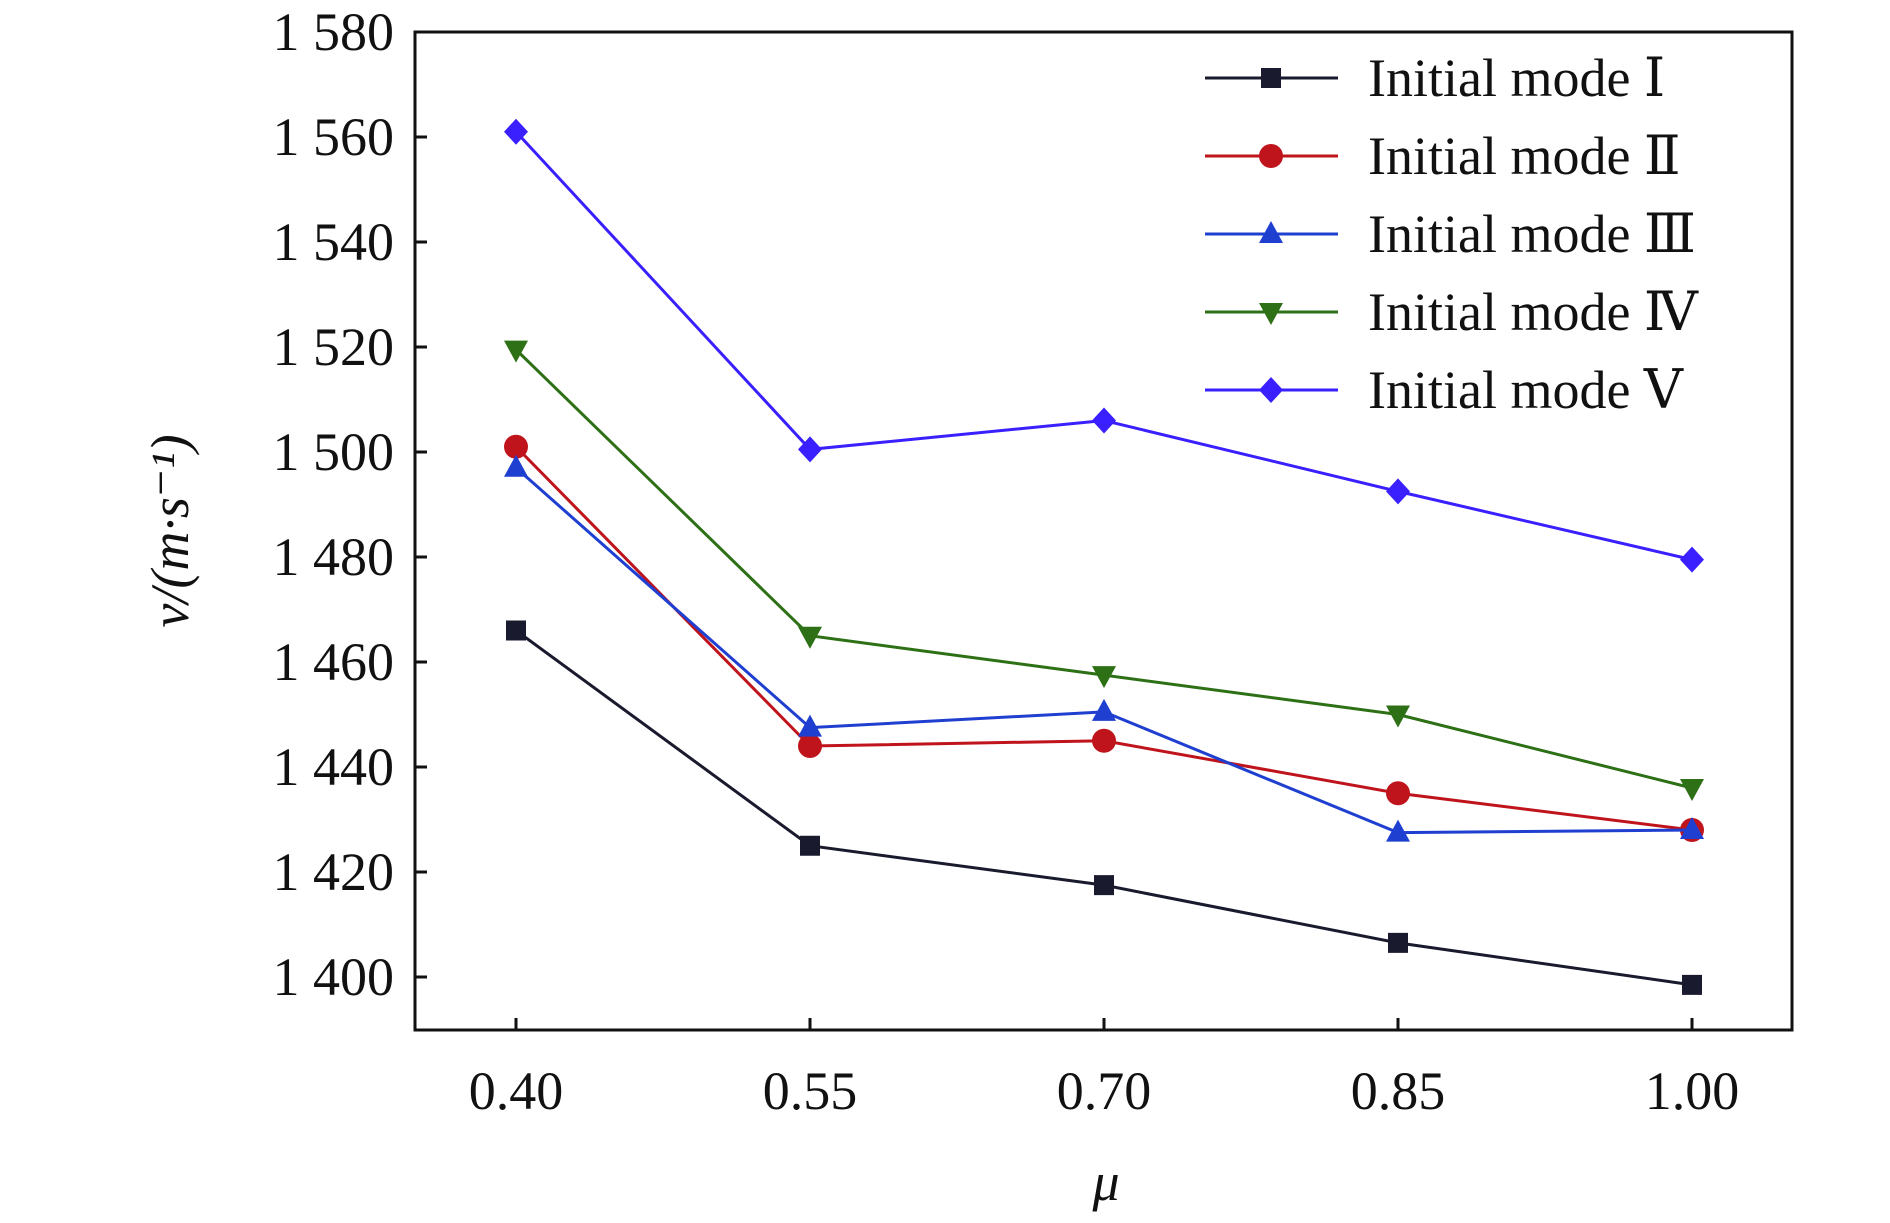 The height and width of the screenshot is (1223, 1890). I want to click on legend-label: Initial mode Ⅲ, so click(1532, 234).